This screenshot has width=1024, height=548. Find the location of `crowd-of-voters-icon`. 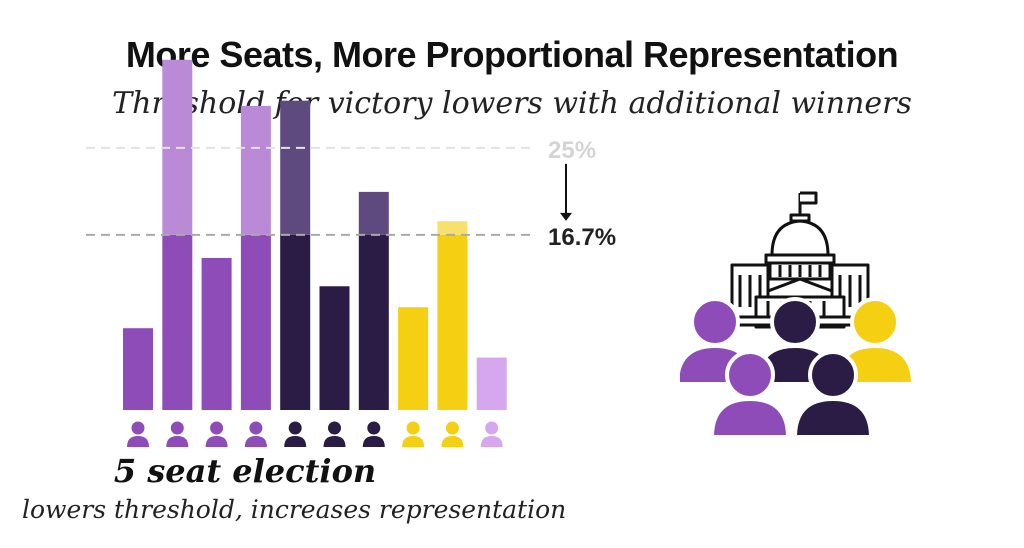

crowd-of-voters-icon is located at coordinates (798, 366).